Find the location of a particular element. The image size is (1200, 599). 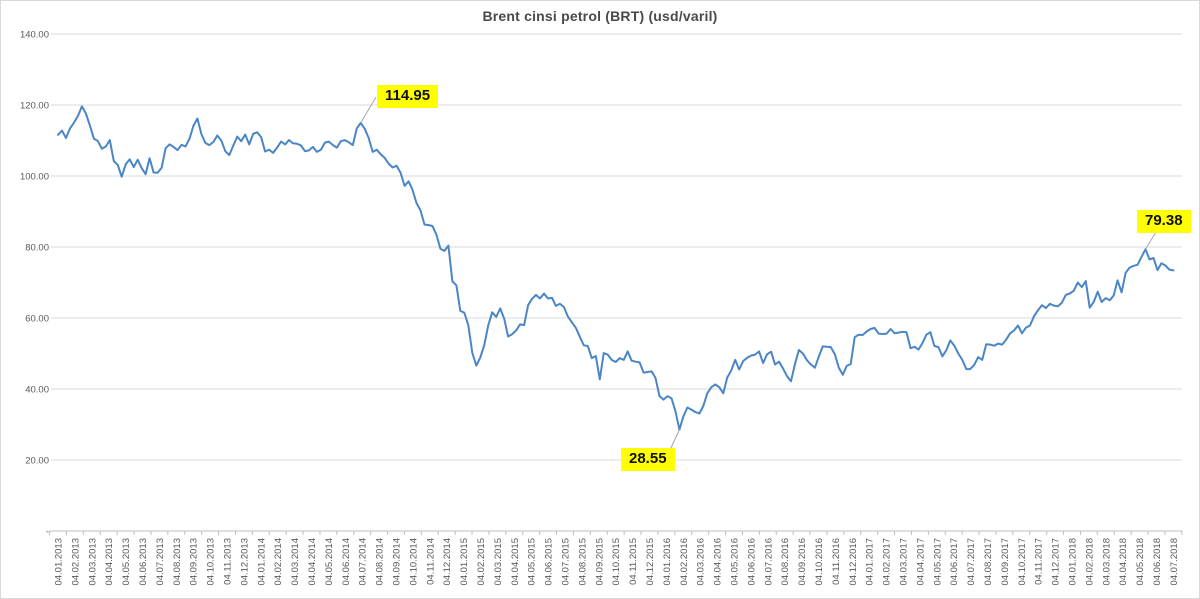

y-axis-tick-label: 20.00 is located at coordinates (37, 461).